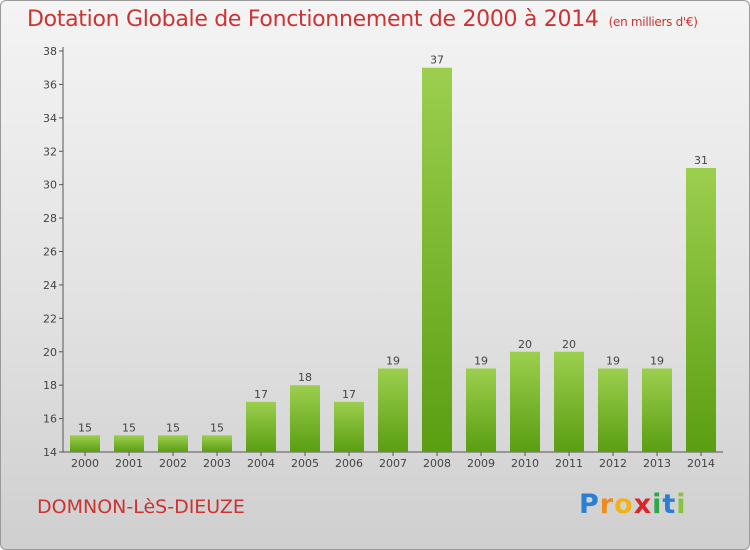 This screenshot has width=750, height=550. I want to click on logo-letter: o, so click(624, 504).